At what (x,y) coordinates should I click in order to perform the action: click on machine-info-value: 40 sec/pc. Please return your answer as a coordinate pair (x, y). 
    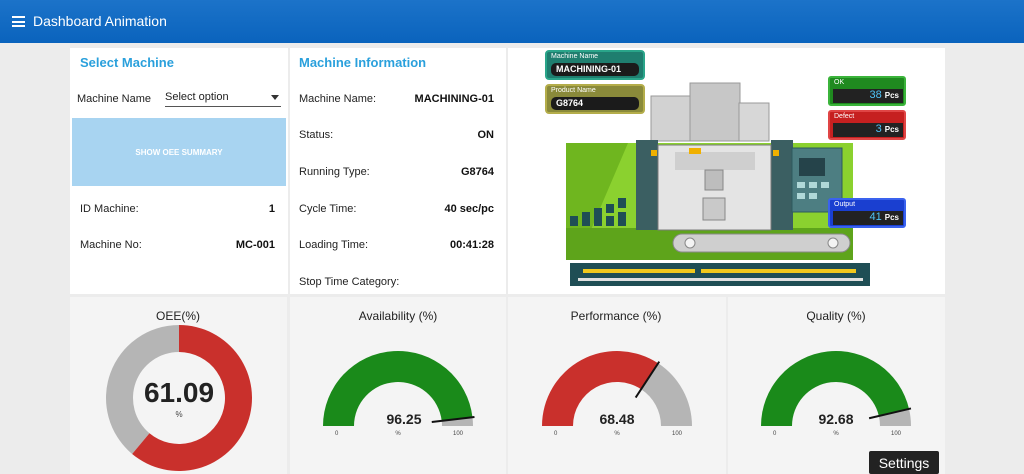
    Looking at the image, I should click on (469, 209).